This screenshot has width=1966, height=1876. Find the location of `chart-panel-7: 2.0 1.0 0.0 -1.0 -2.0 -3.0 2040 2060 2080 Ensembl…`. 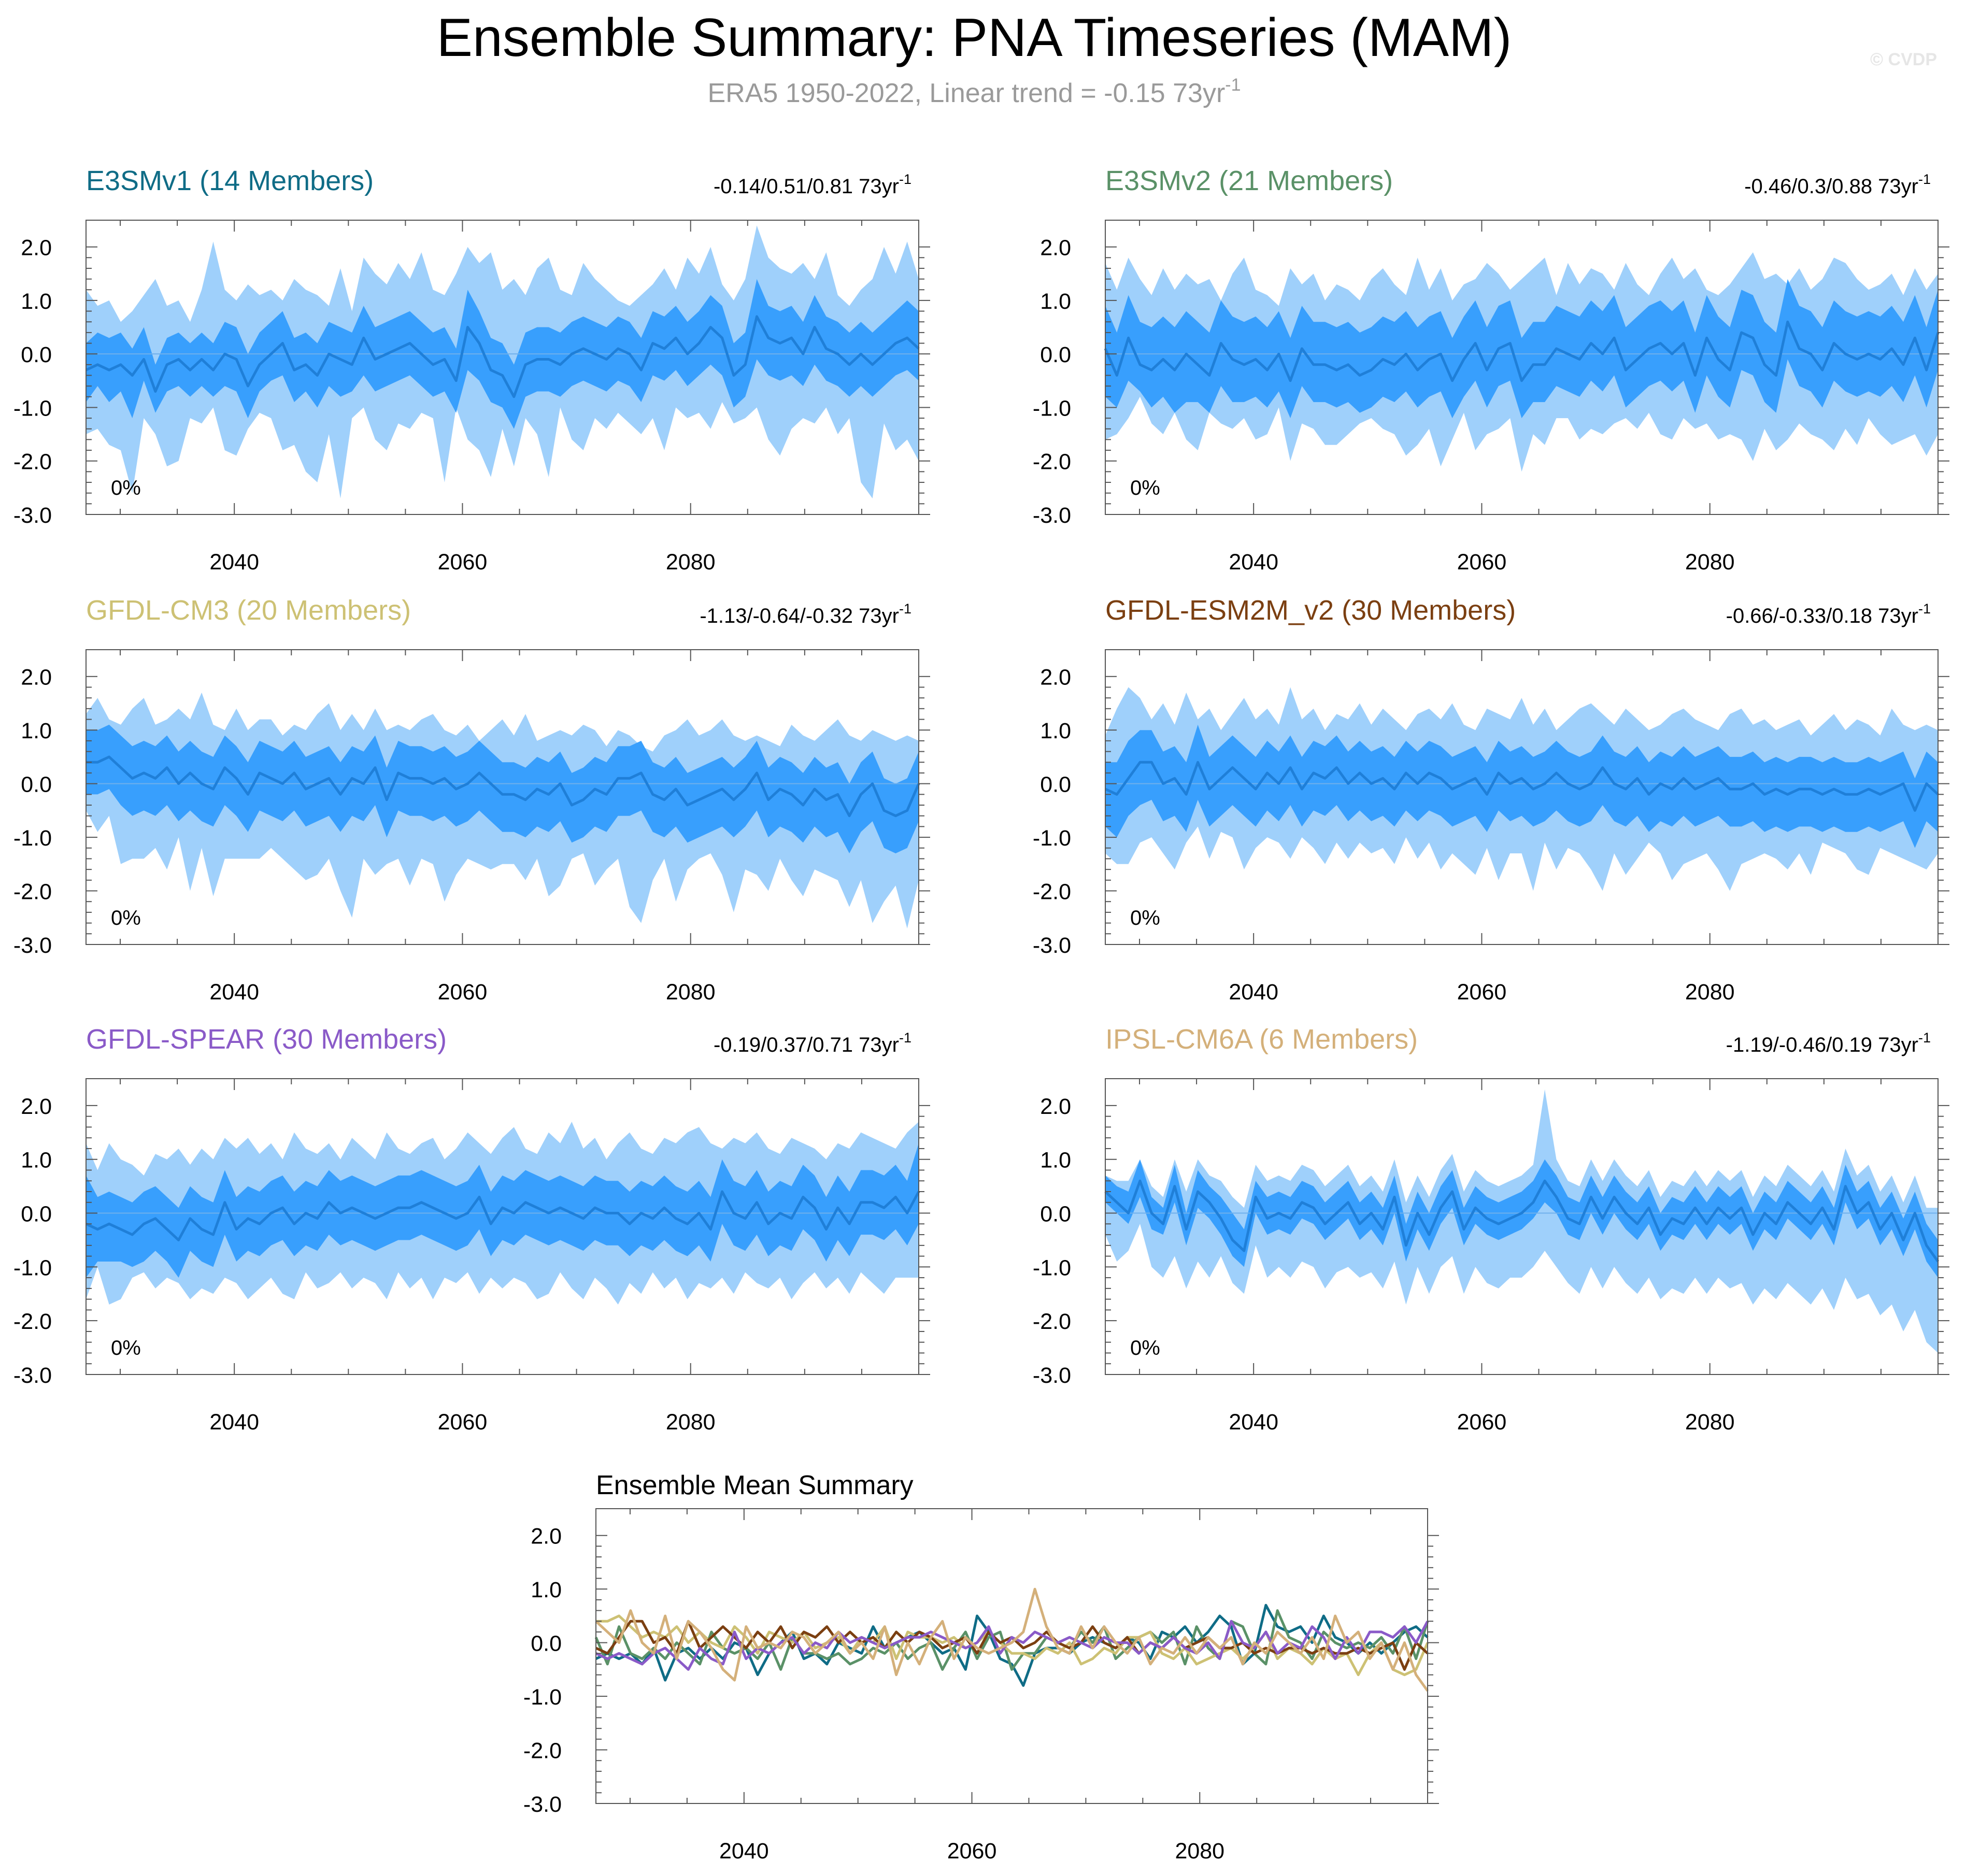

chart-panel-7: 2.0 1.0 0.0 -1.0 -2.0 -3.0 2040 2060 2080 Ensembl… is located at coordinates (981, 1667).